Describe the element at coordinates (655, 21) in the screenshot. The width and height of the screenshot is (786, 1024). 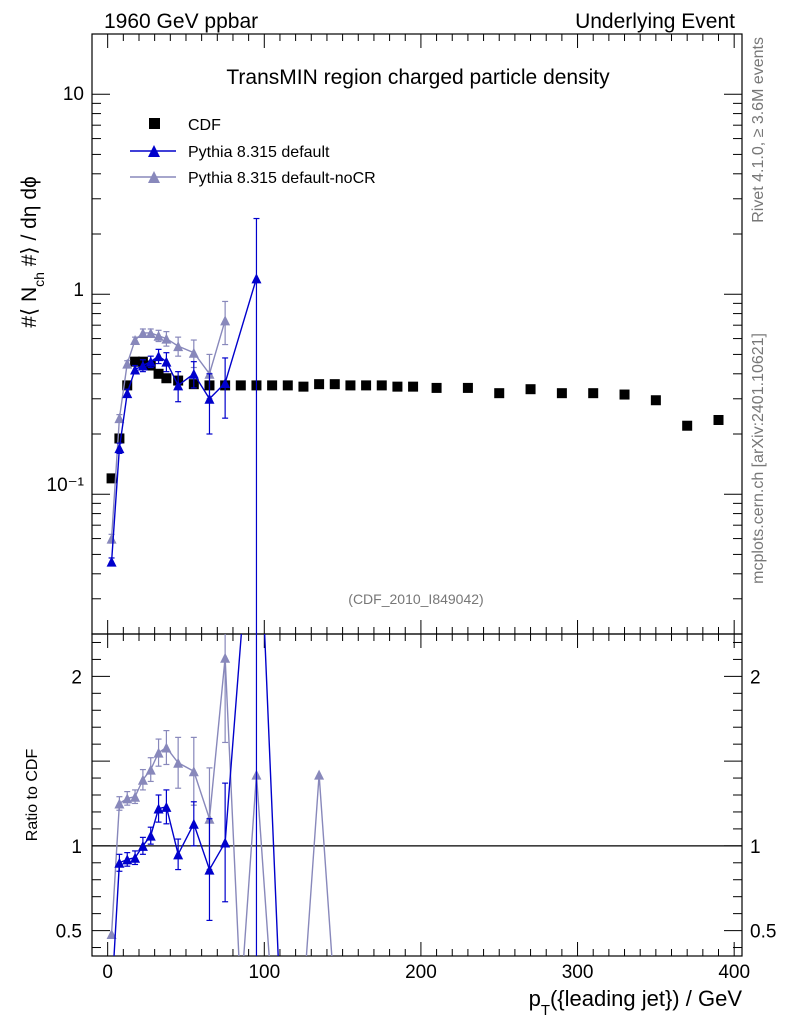
I see `header-right: Underlying Event` at that location.